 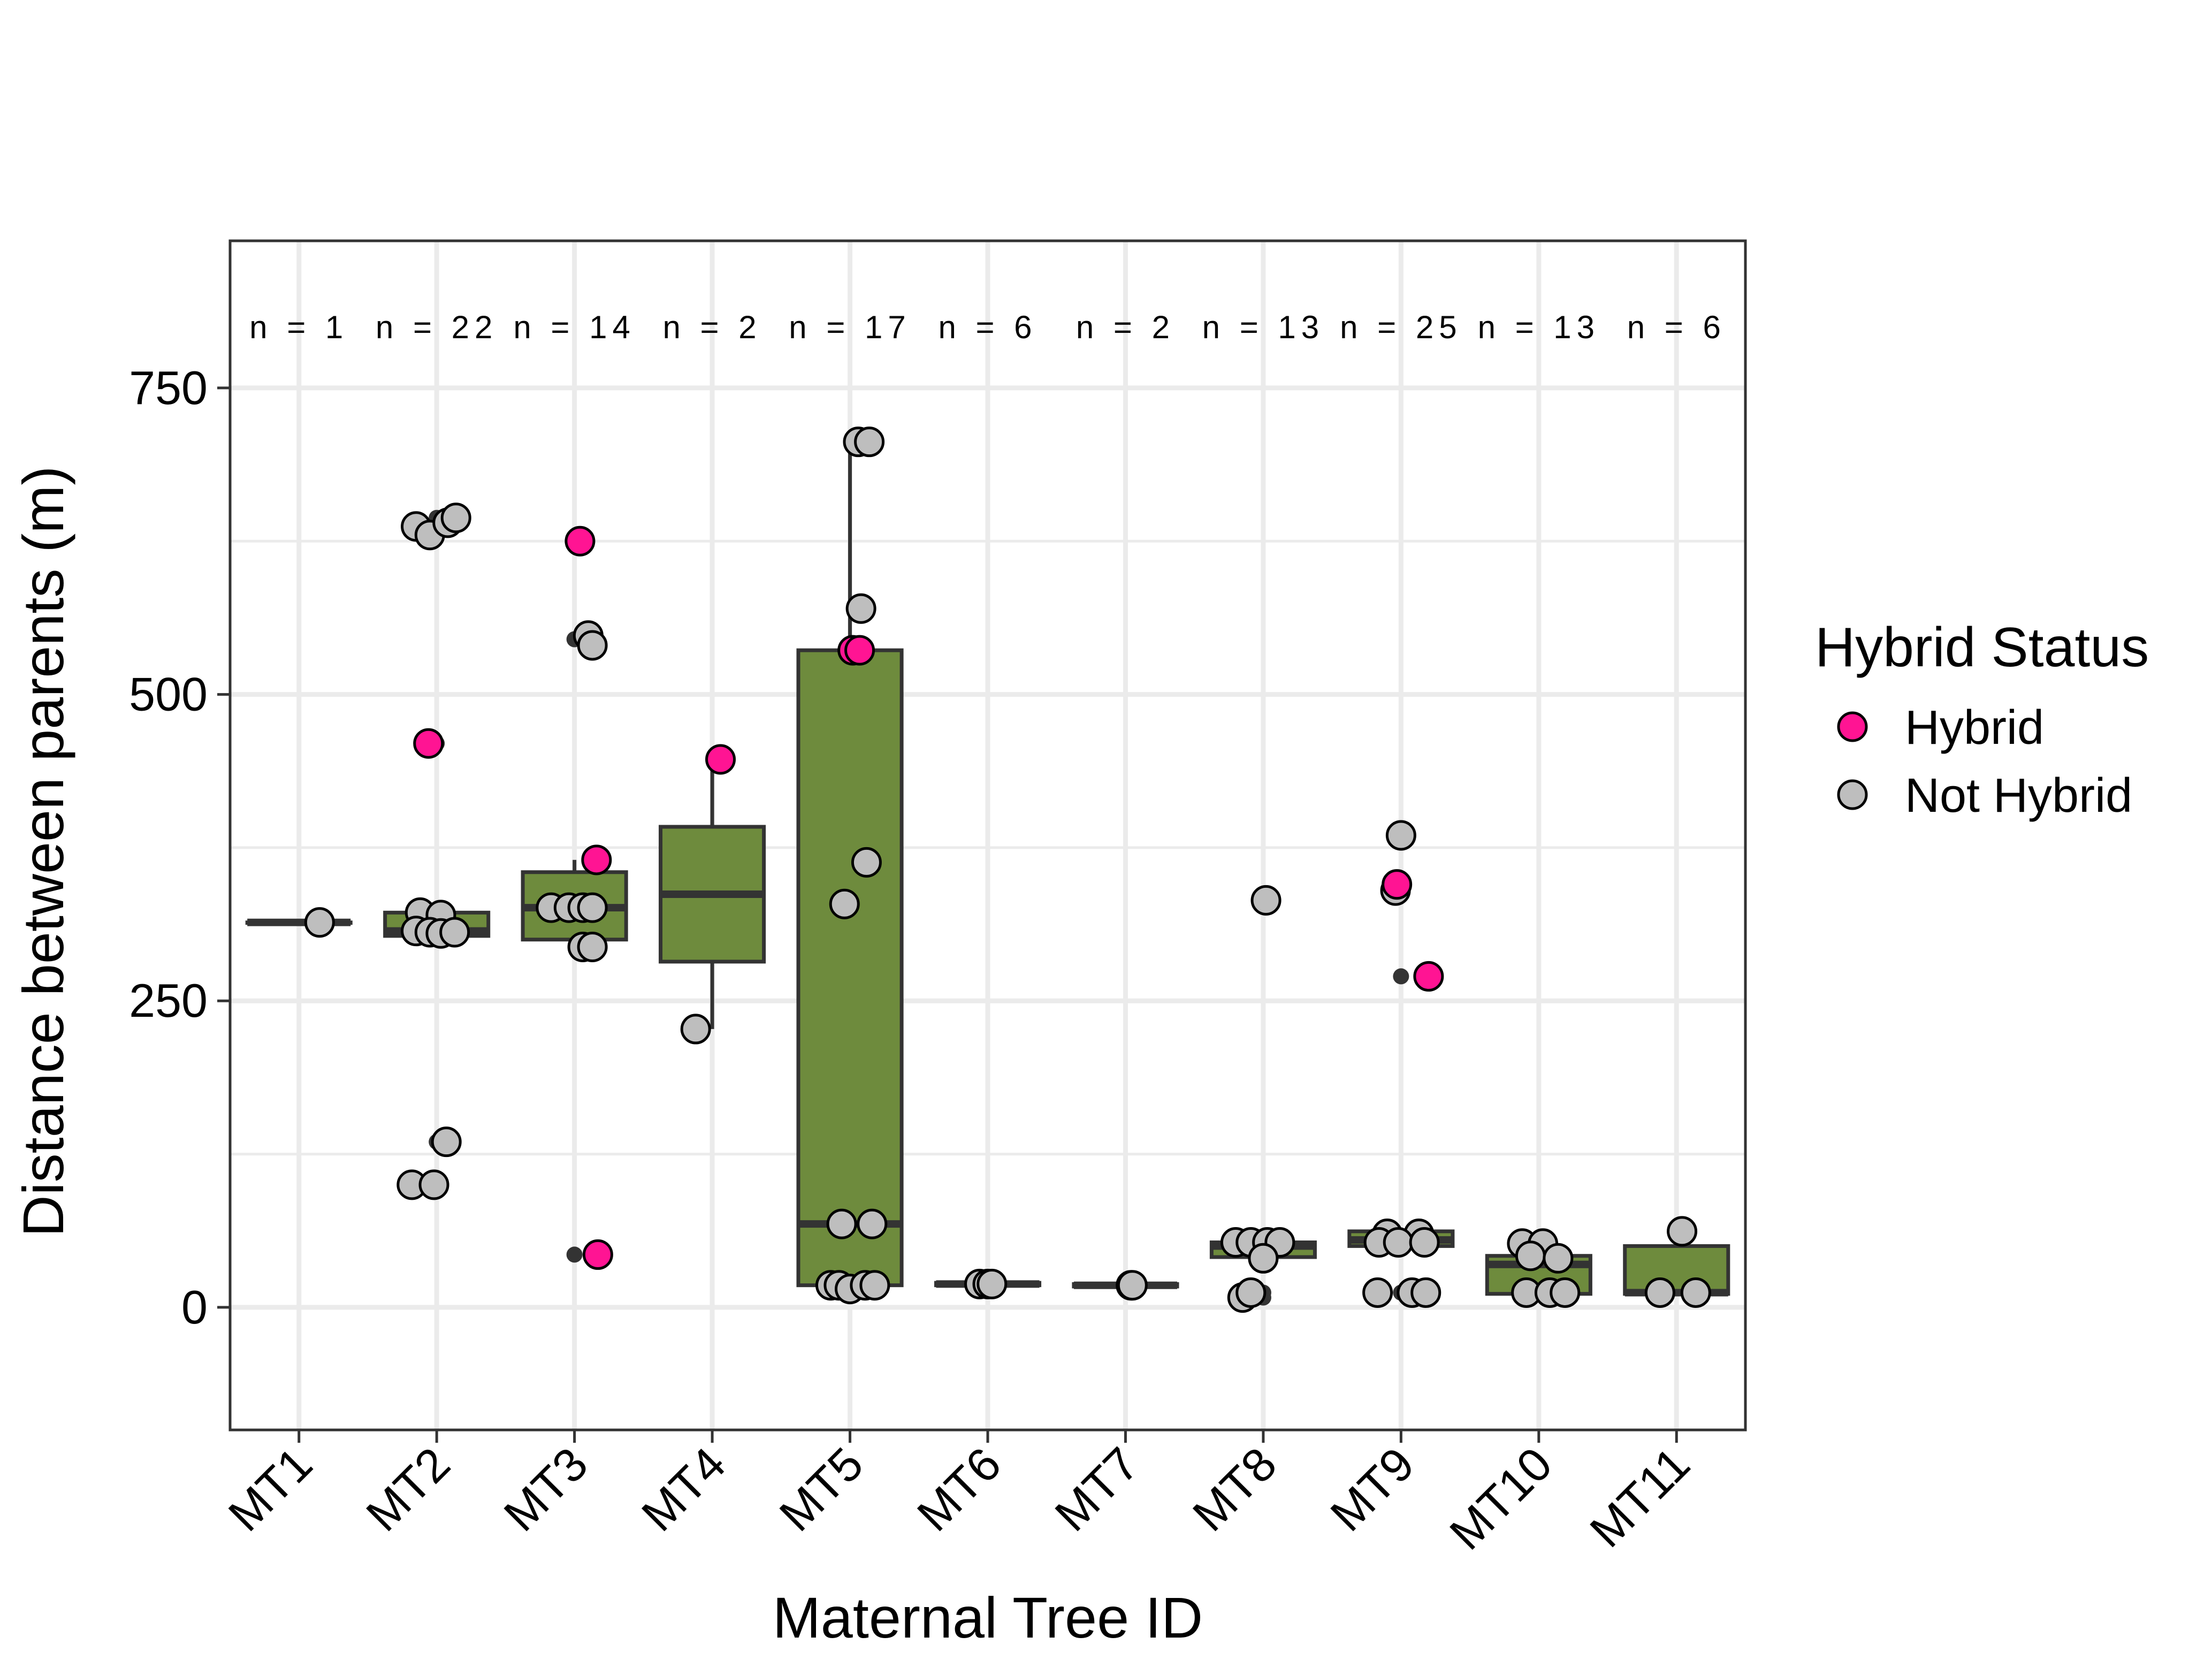 I want to click on x-axis-title: Maternal Tree ID, so click(x=988, y=1618).